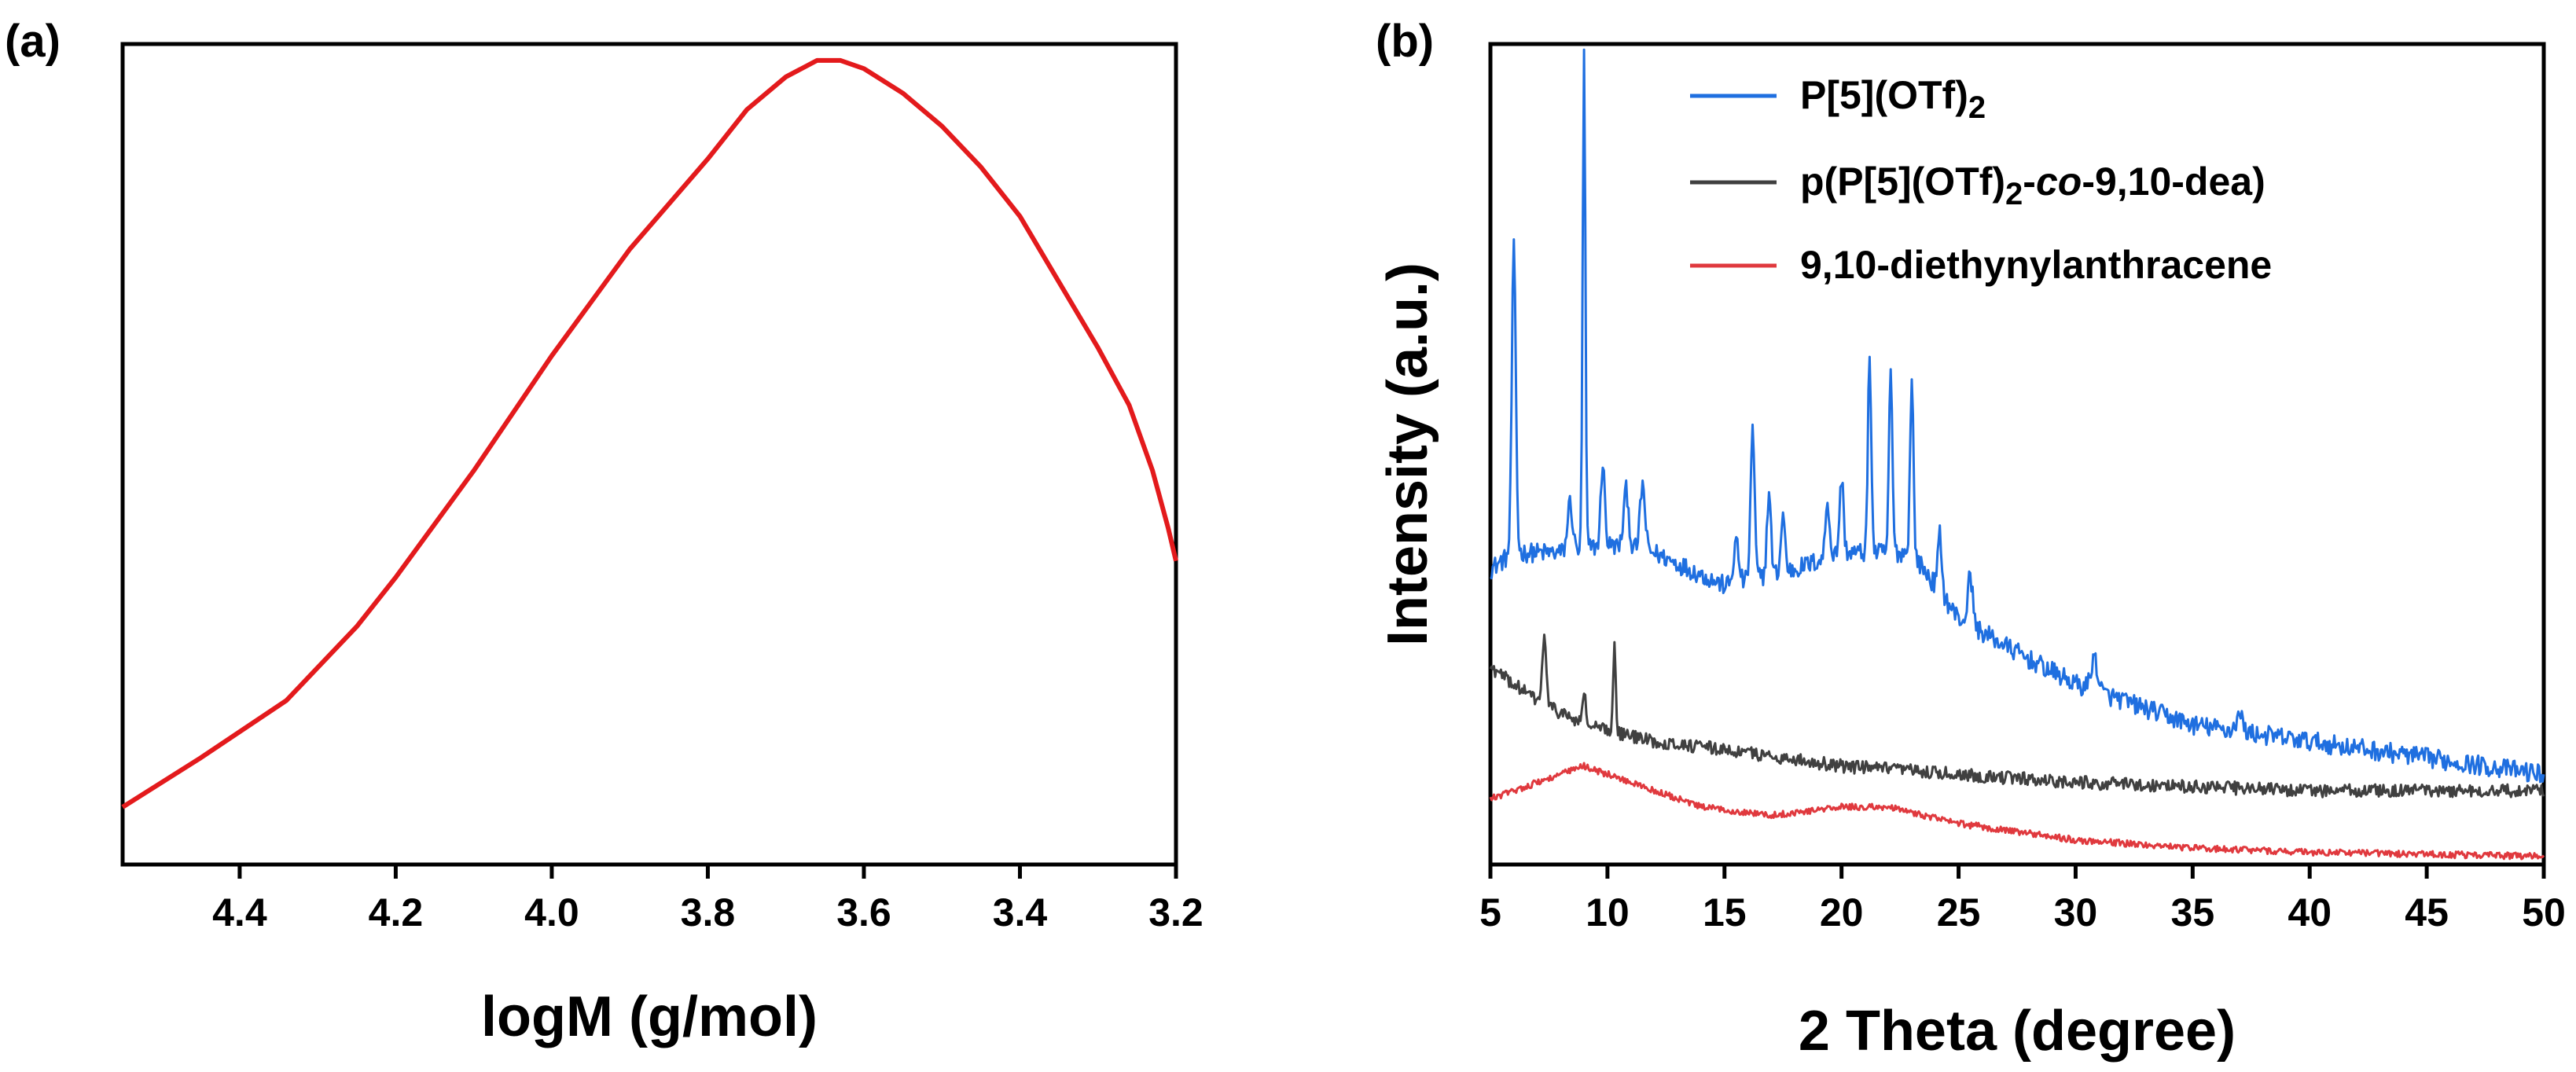 This screenshot has height=1072, width=2576. What do you see at coordinates (396, 912) in the screenshot?
I see `x-tick-label: 4.2` at bounding box center [396, 912].